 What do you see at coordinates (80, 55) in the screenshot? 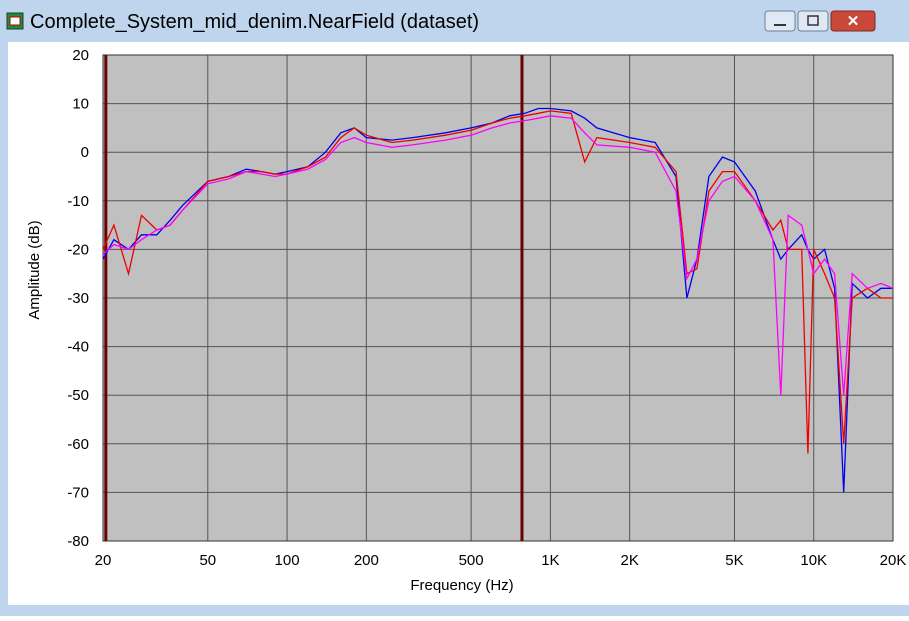
I see `y-tick-label: 20` at bounding box center [80, 55].